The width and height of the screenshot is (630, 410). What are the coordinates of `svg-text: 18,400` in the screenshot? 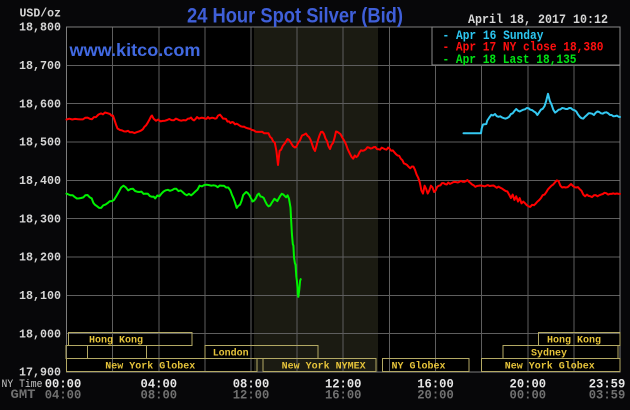 It's located at (40, 181).